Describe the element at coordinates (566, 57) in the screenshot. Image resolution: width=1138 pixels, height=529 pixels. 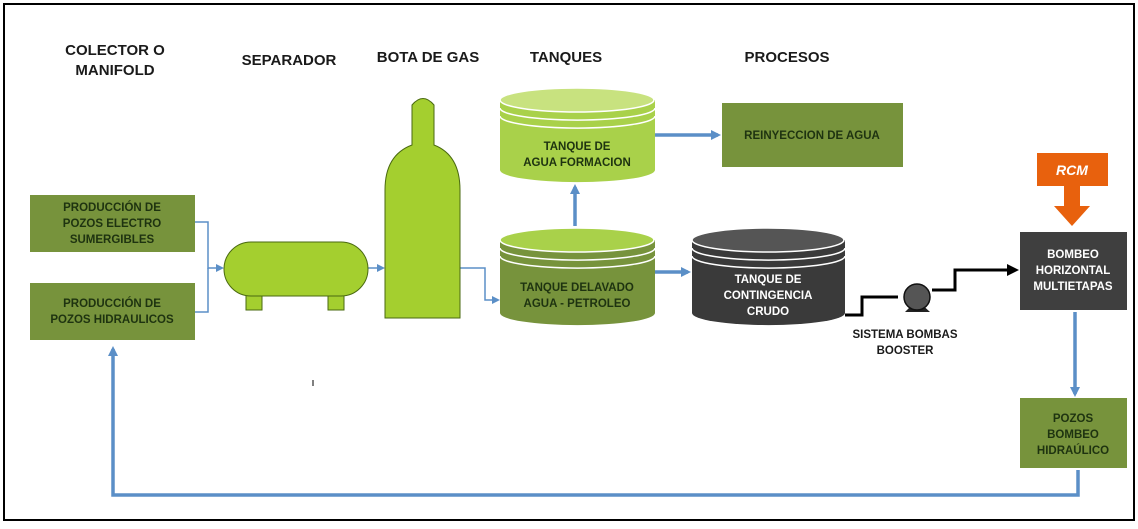
I see `header: TANQUES` at that location.